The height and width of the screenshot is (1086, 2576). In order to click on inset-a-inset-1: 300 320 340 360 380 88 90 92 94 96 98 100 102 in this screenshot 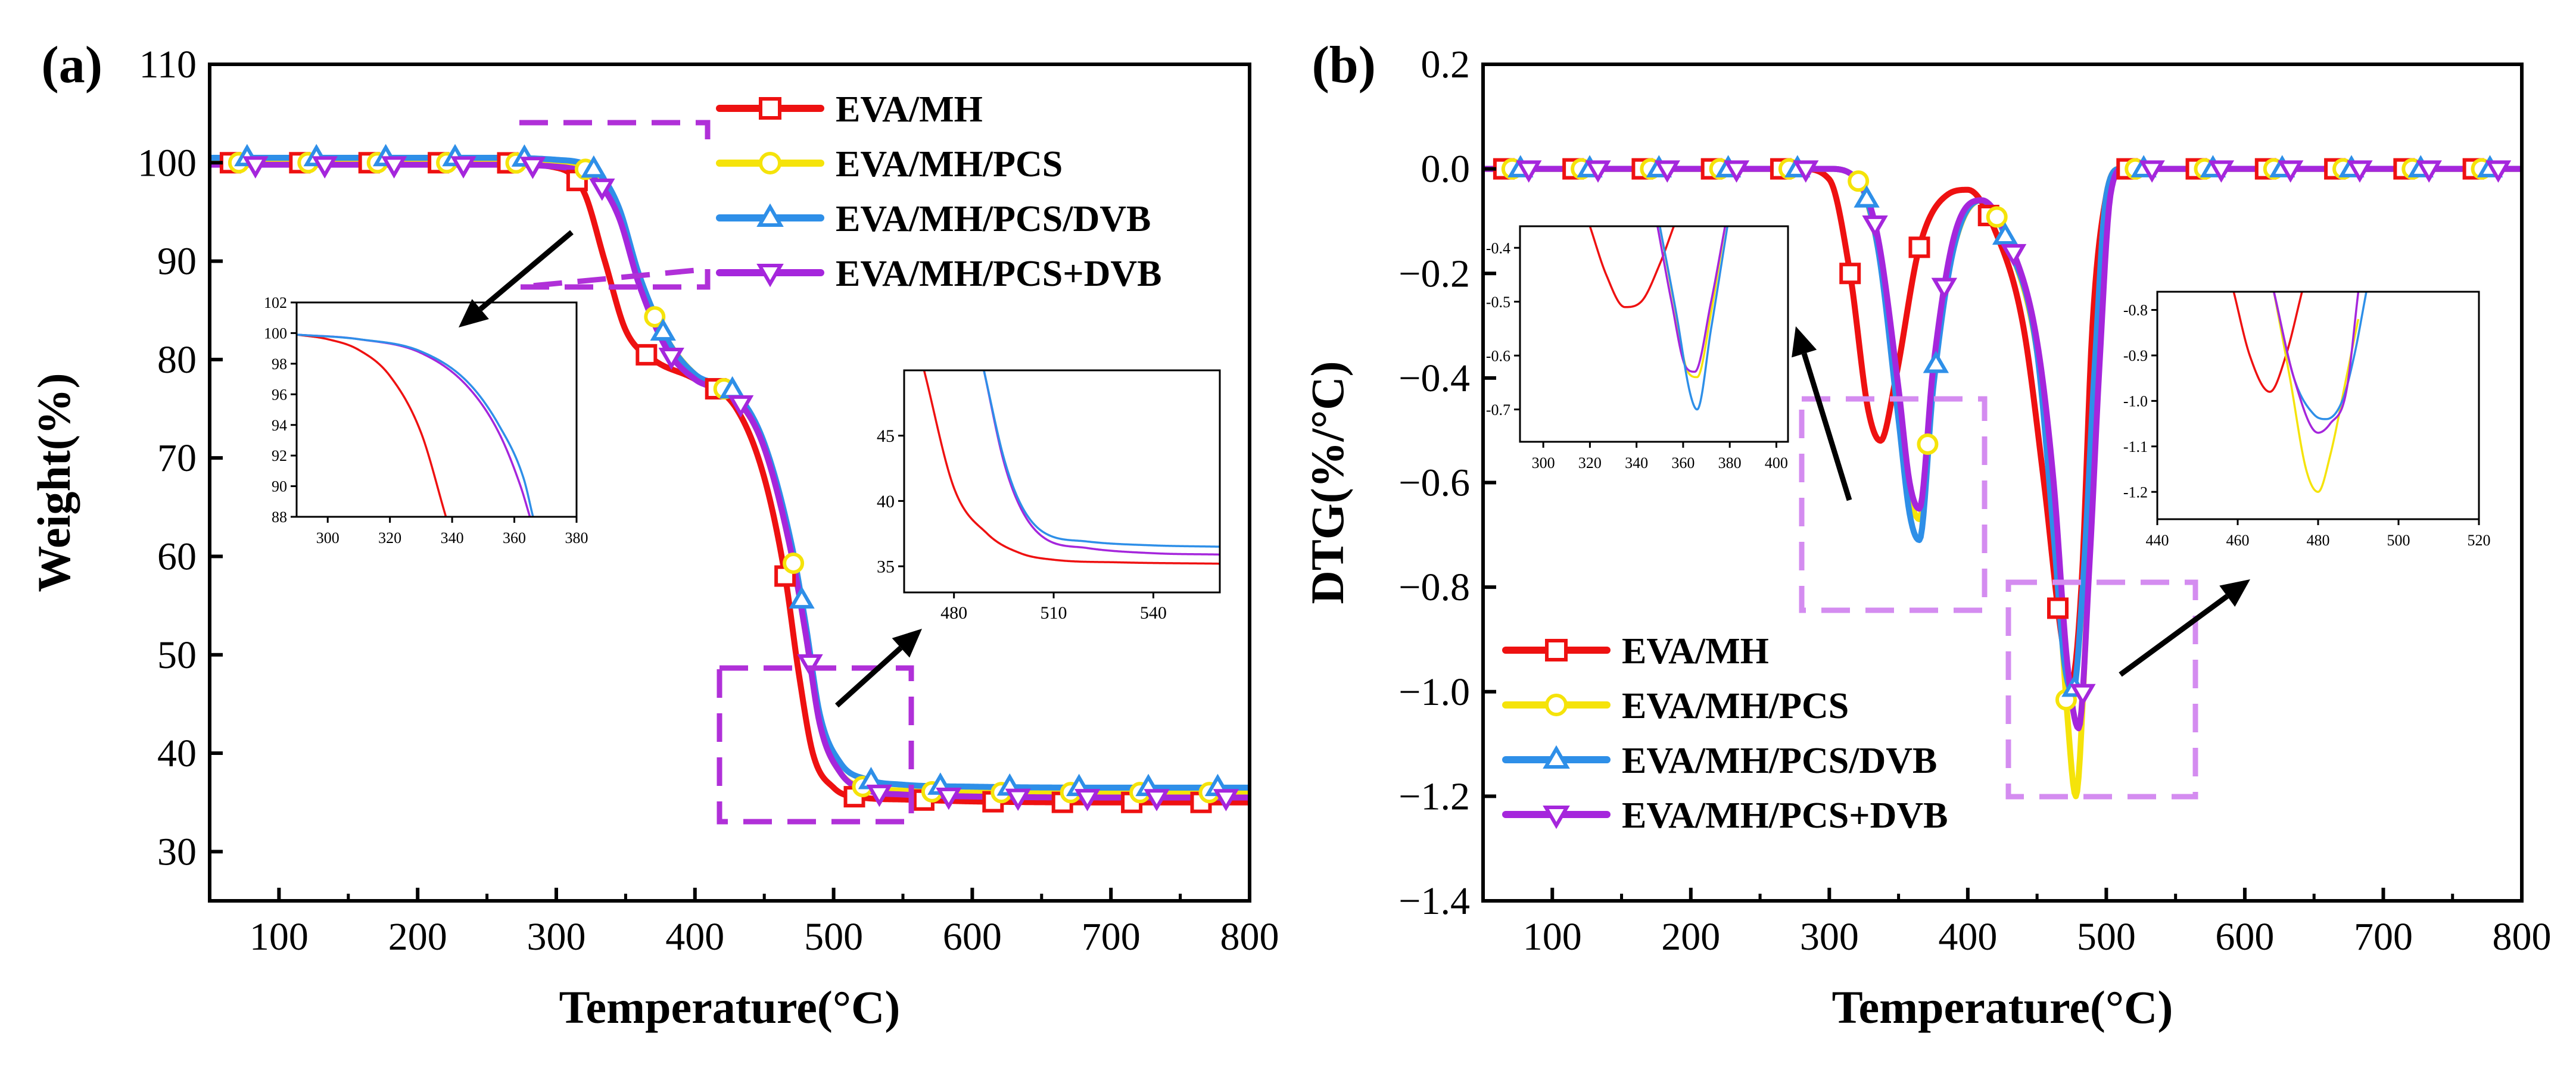, I will do `click(426, 420)`.